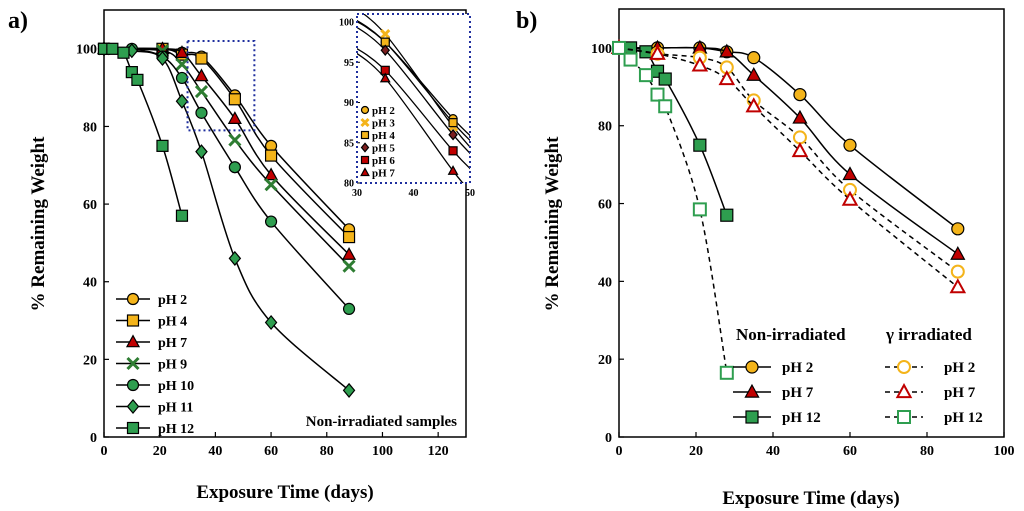 This screenshot has width=1024, height=511. I want to click on inset-legend-label: pH 7, so click(383, 174).